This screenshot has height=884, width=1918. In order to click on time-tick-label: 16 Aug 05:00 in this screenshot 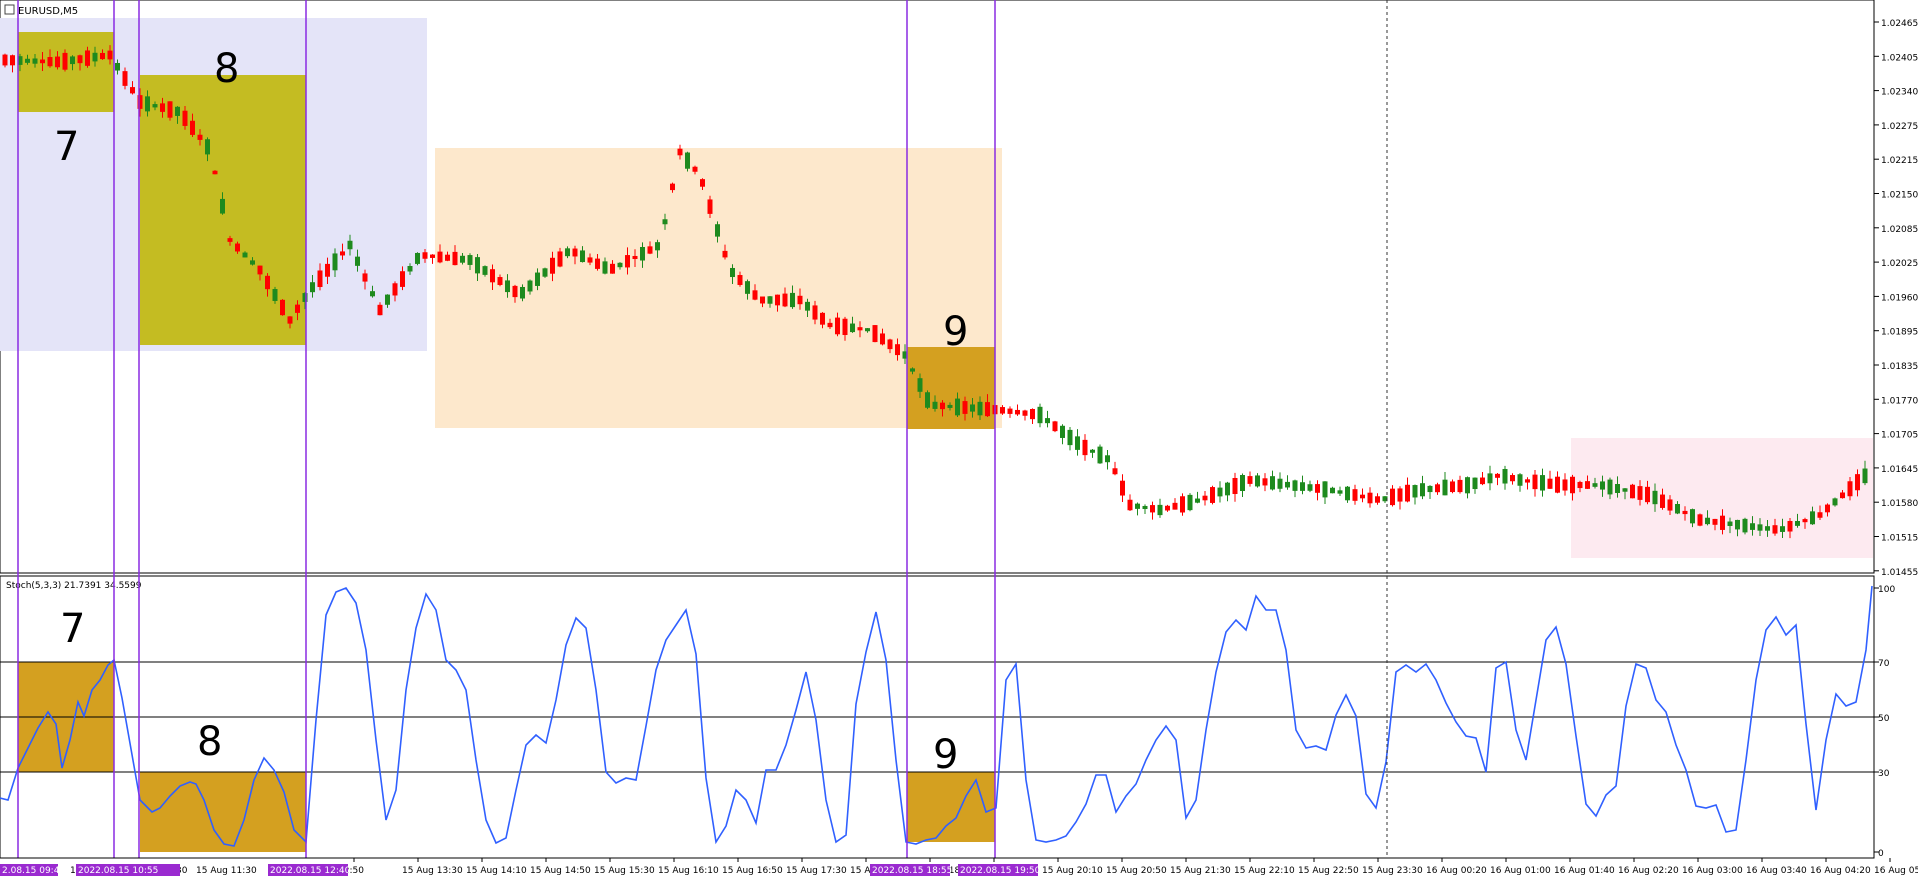, I will do `click(1896, 871)`.